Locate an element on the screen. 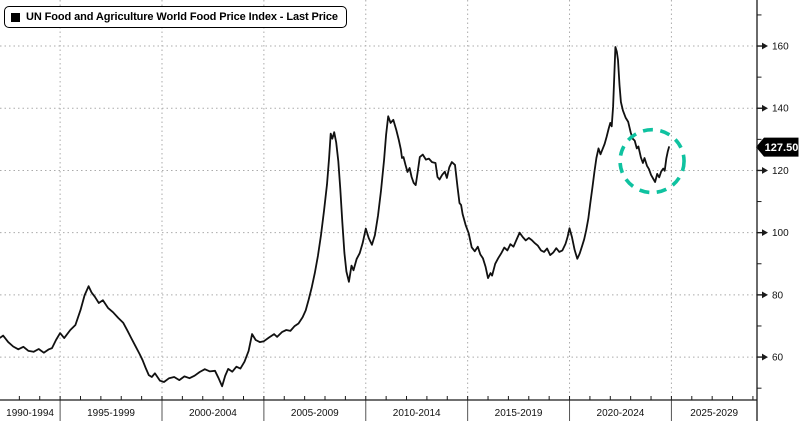 This screenshot has height=425, width=800. x-axis-label: 2010-2014 is located at coordinates (417, 413).